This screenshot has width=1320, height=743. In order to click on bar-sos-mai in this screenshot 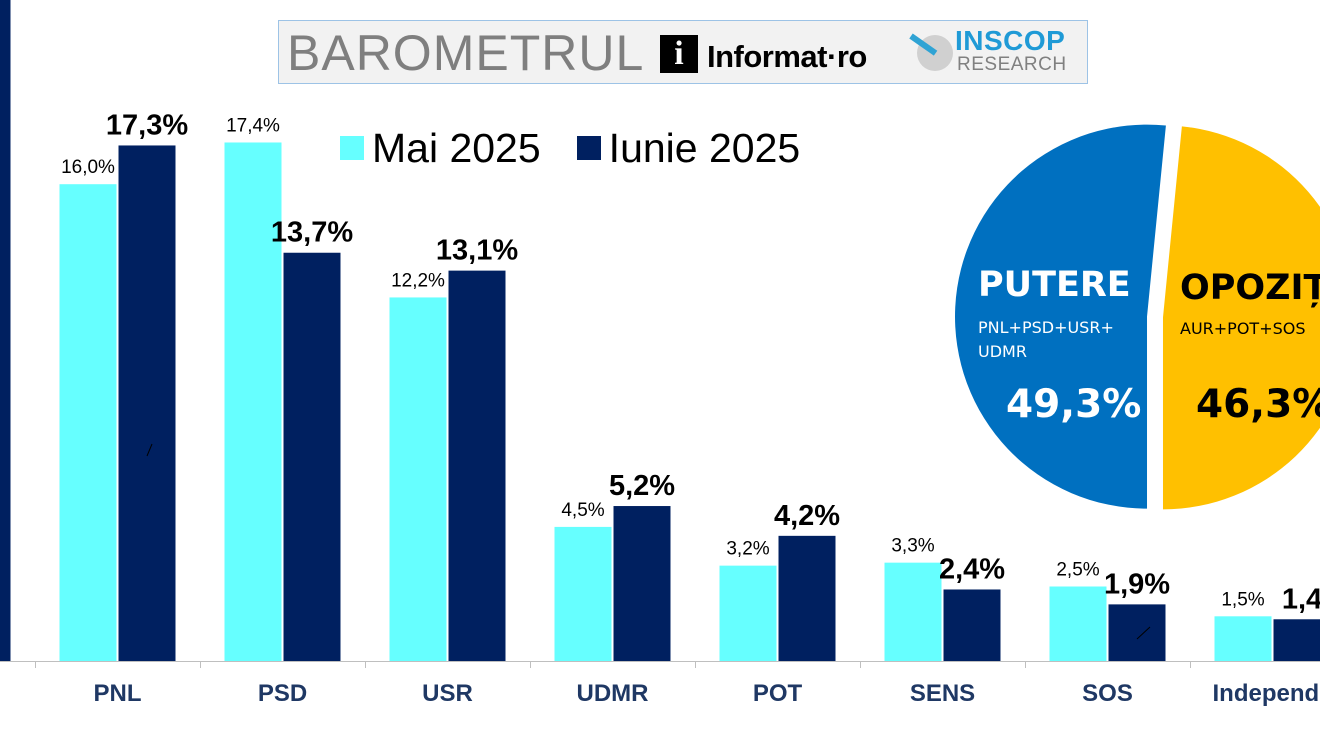, I will do `click(1078, 623)`.